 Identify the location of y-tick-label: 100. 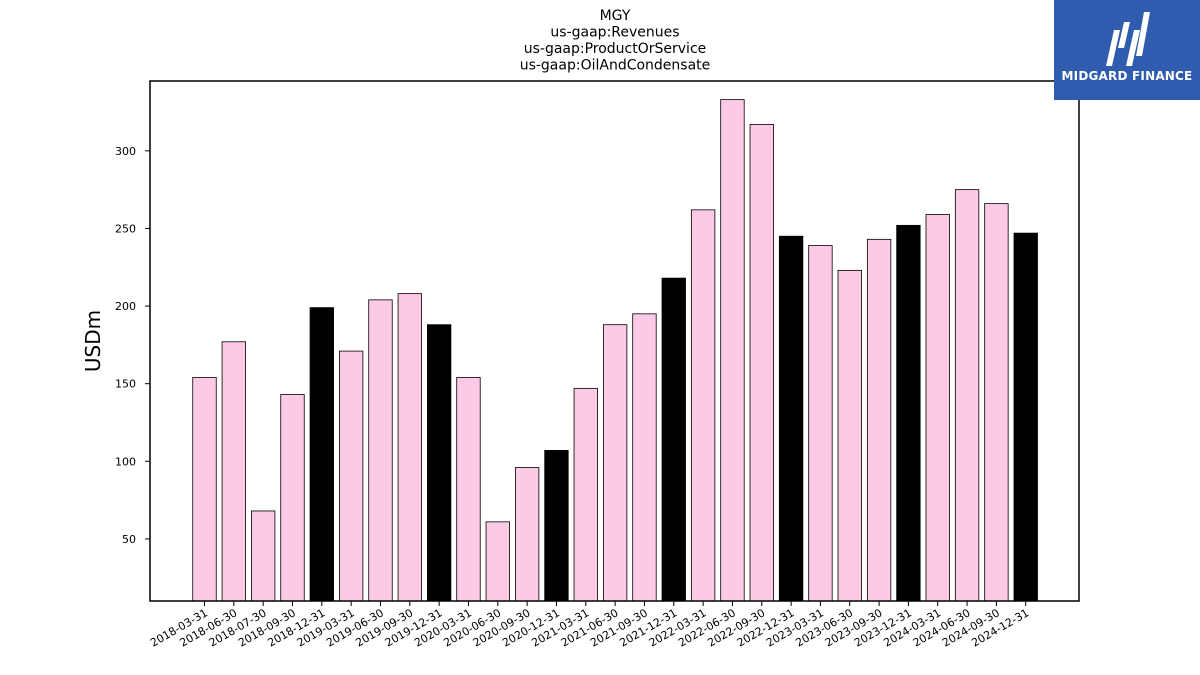
(125, 461).